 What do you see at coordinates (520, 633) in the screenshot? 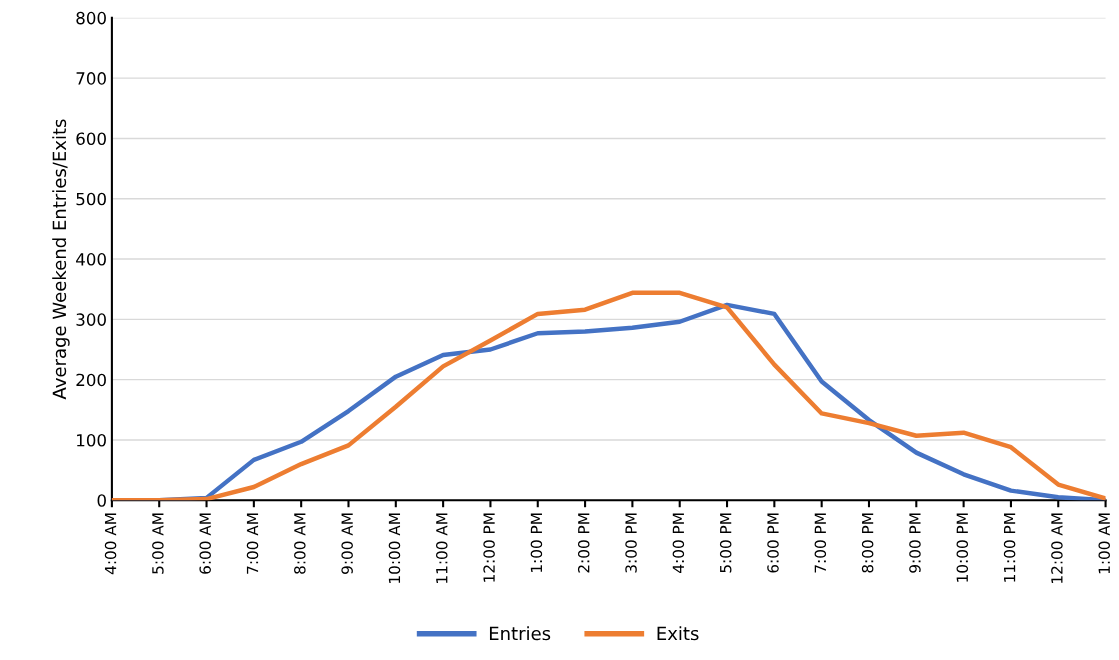
I see `legend-label: Entries` at bounding box center [520, 633].